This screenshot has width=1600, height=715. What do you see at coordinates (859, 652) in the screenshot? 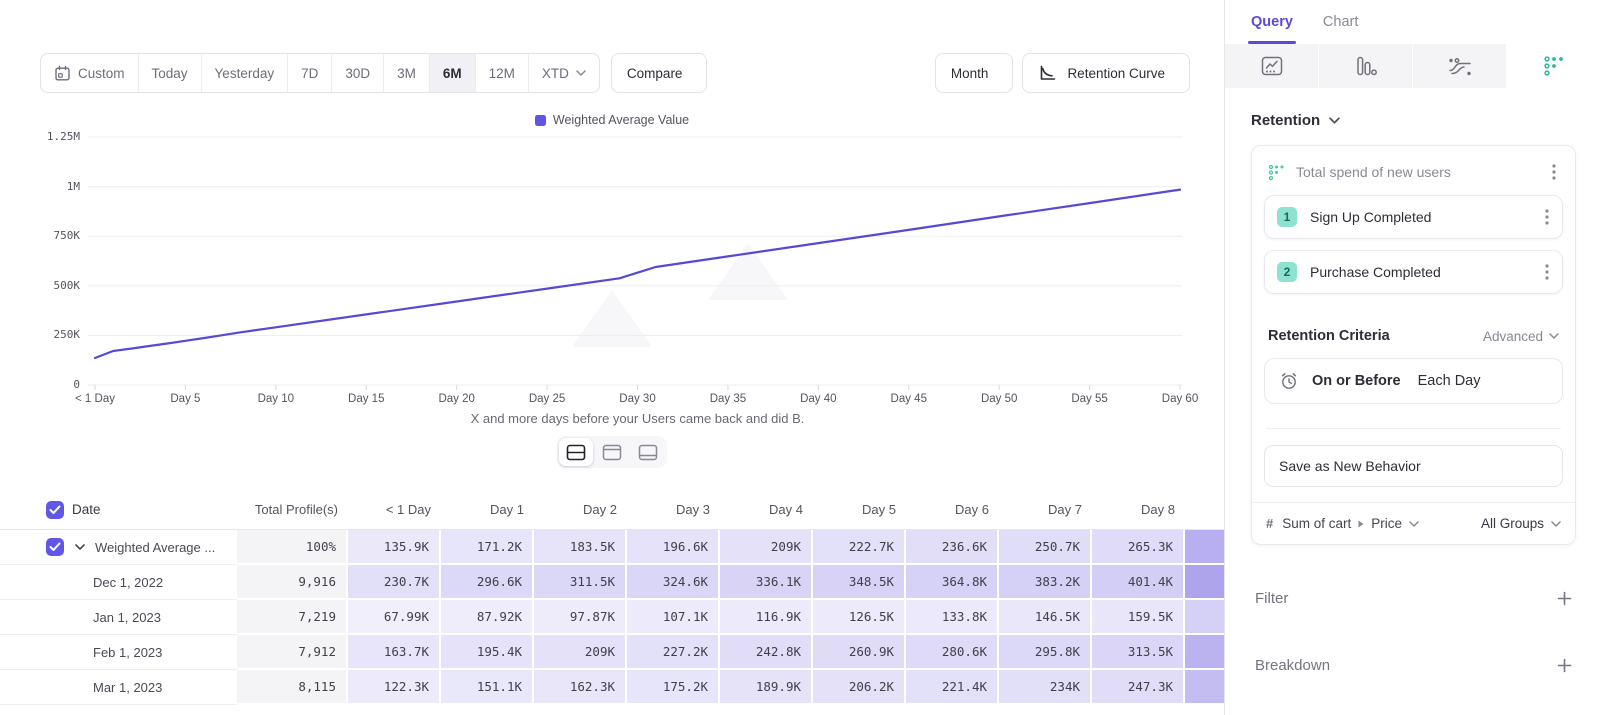
I see `retention-value-cell: 260.9K` at bounding box center [859, 652].